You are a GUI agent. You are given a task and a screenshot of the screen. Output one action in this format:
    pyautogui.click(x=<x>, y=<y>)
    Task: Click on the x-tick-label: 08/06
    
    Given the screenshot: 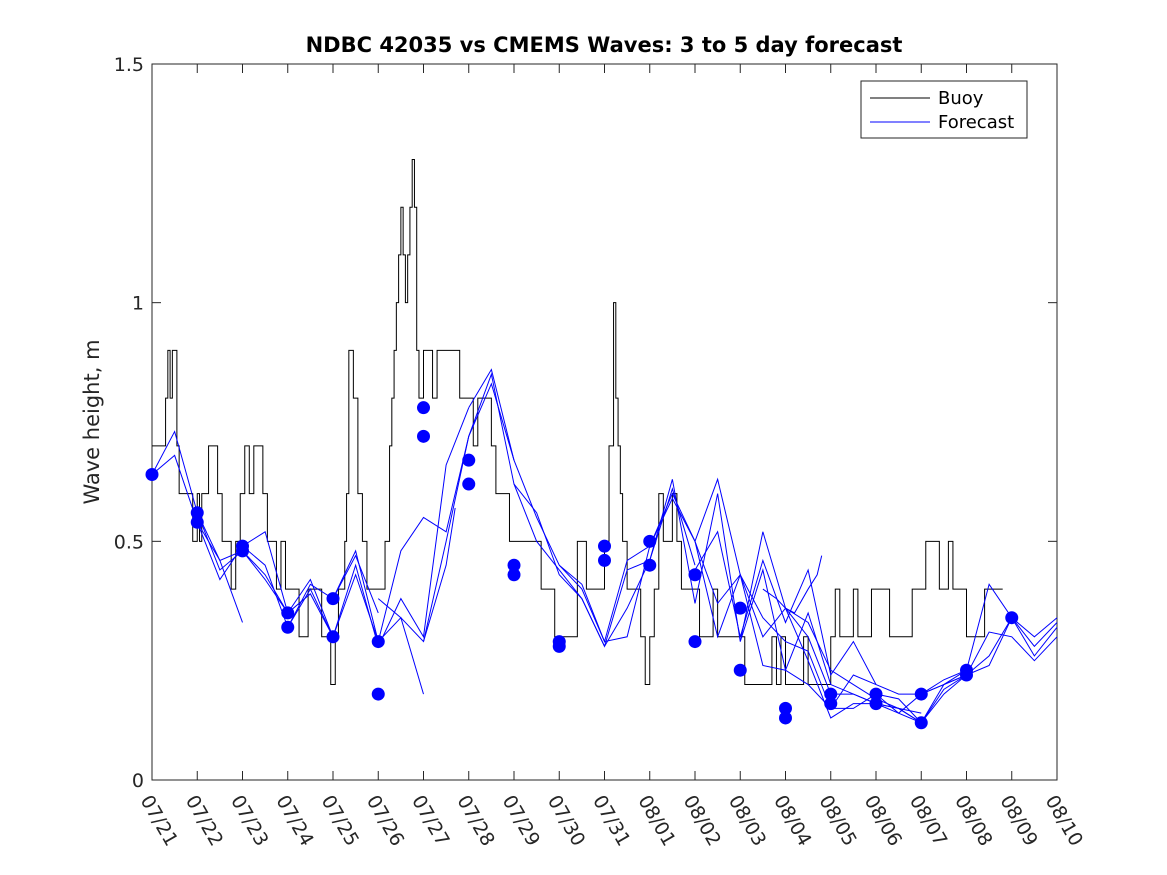 What is the action you would take?
    pyautogui.click(x=883, y=821)
    